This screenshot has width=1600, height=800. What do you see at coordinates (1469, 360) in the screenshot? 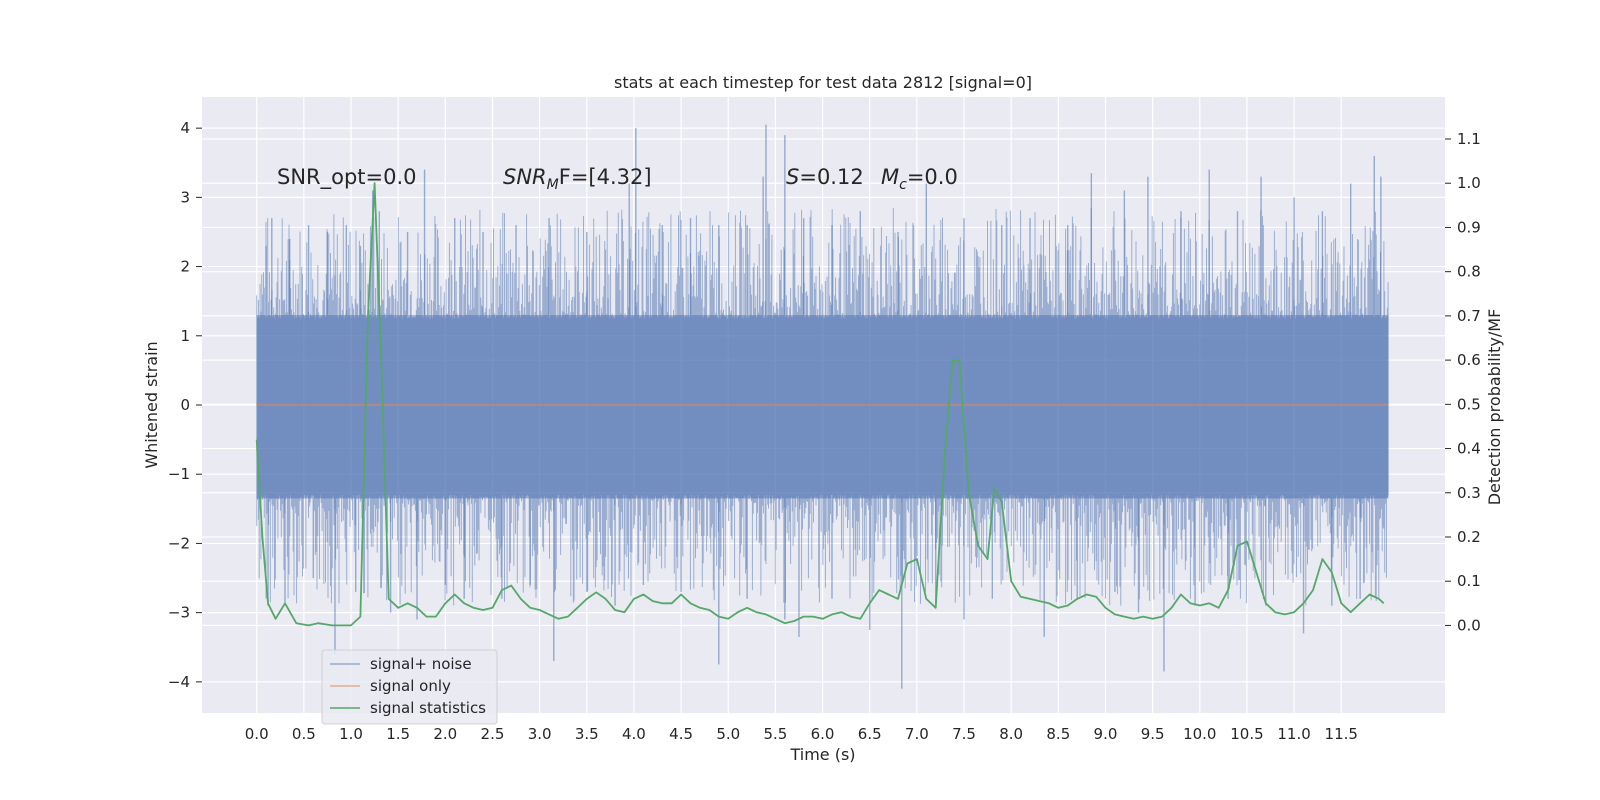
I see `y-tick-label-right: 0.6` at bounding box center [1469, 360].